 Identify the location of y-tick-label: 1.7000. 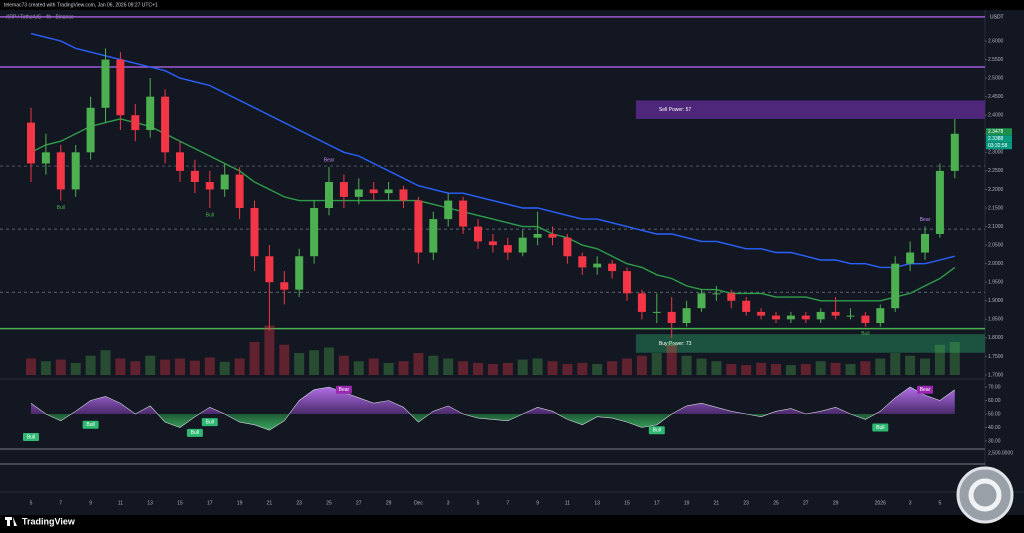
(996, 375).